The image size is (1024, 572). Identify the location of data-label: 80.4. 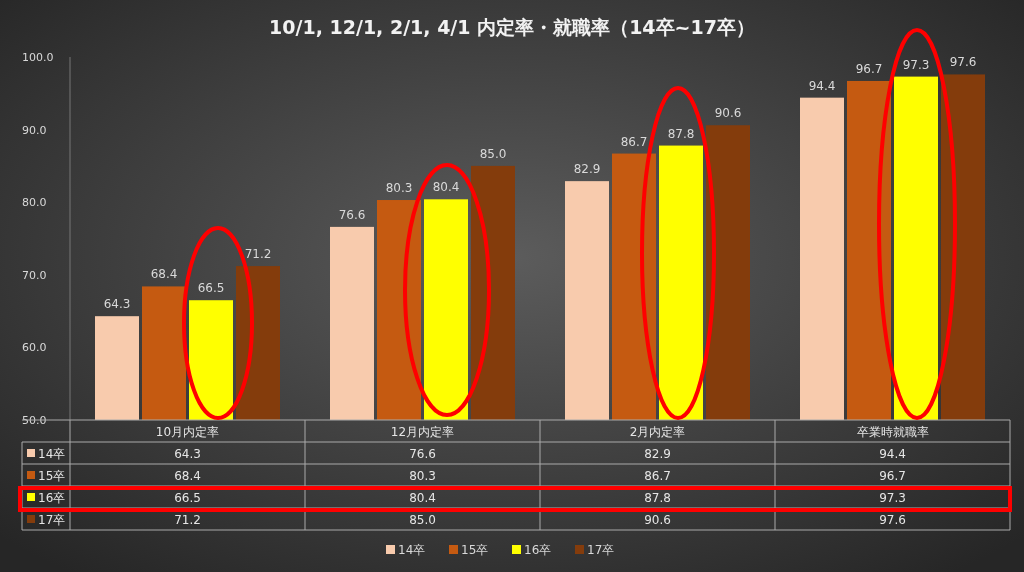
(422, 498).